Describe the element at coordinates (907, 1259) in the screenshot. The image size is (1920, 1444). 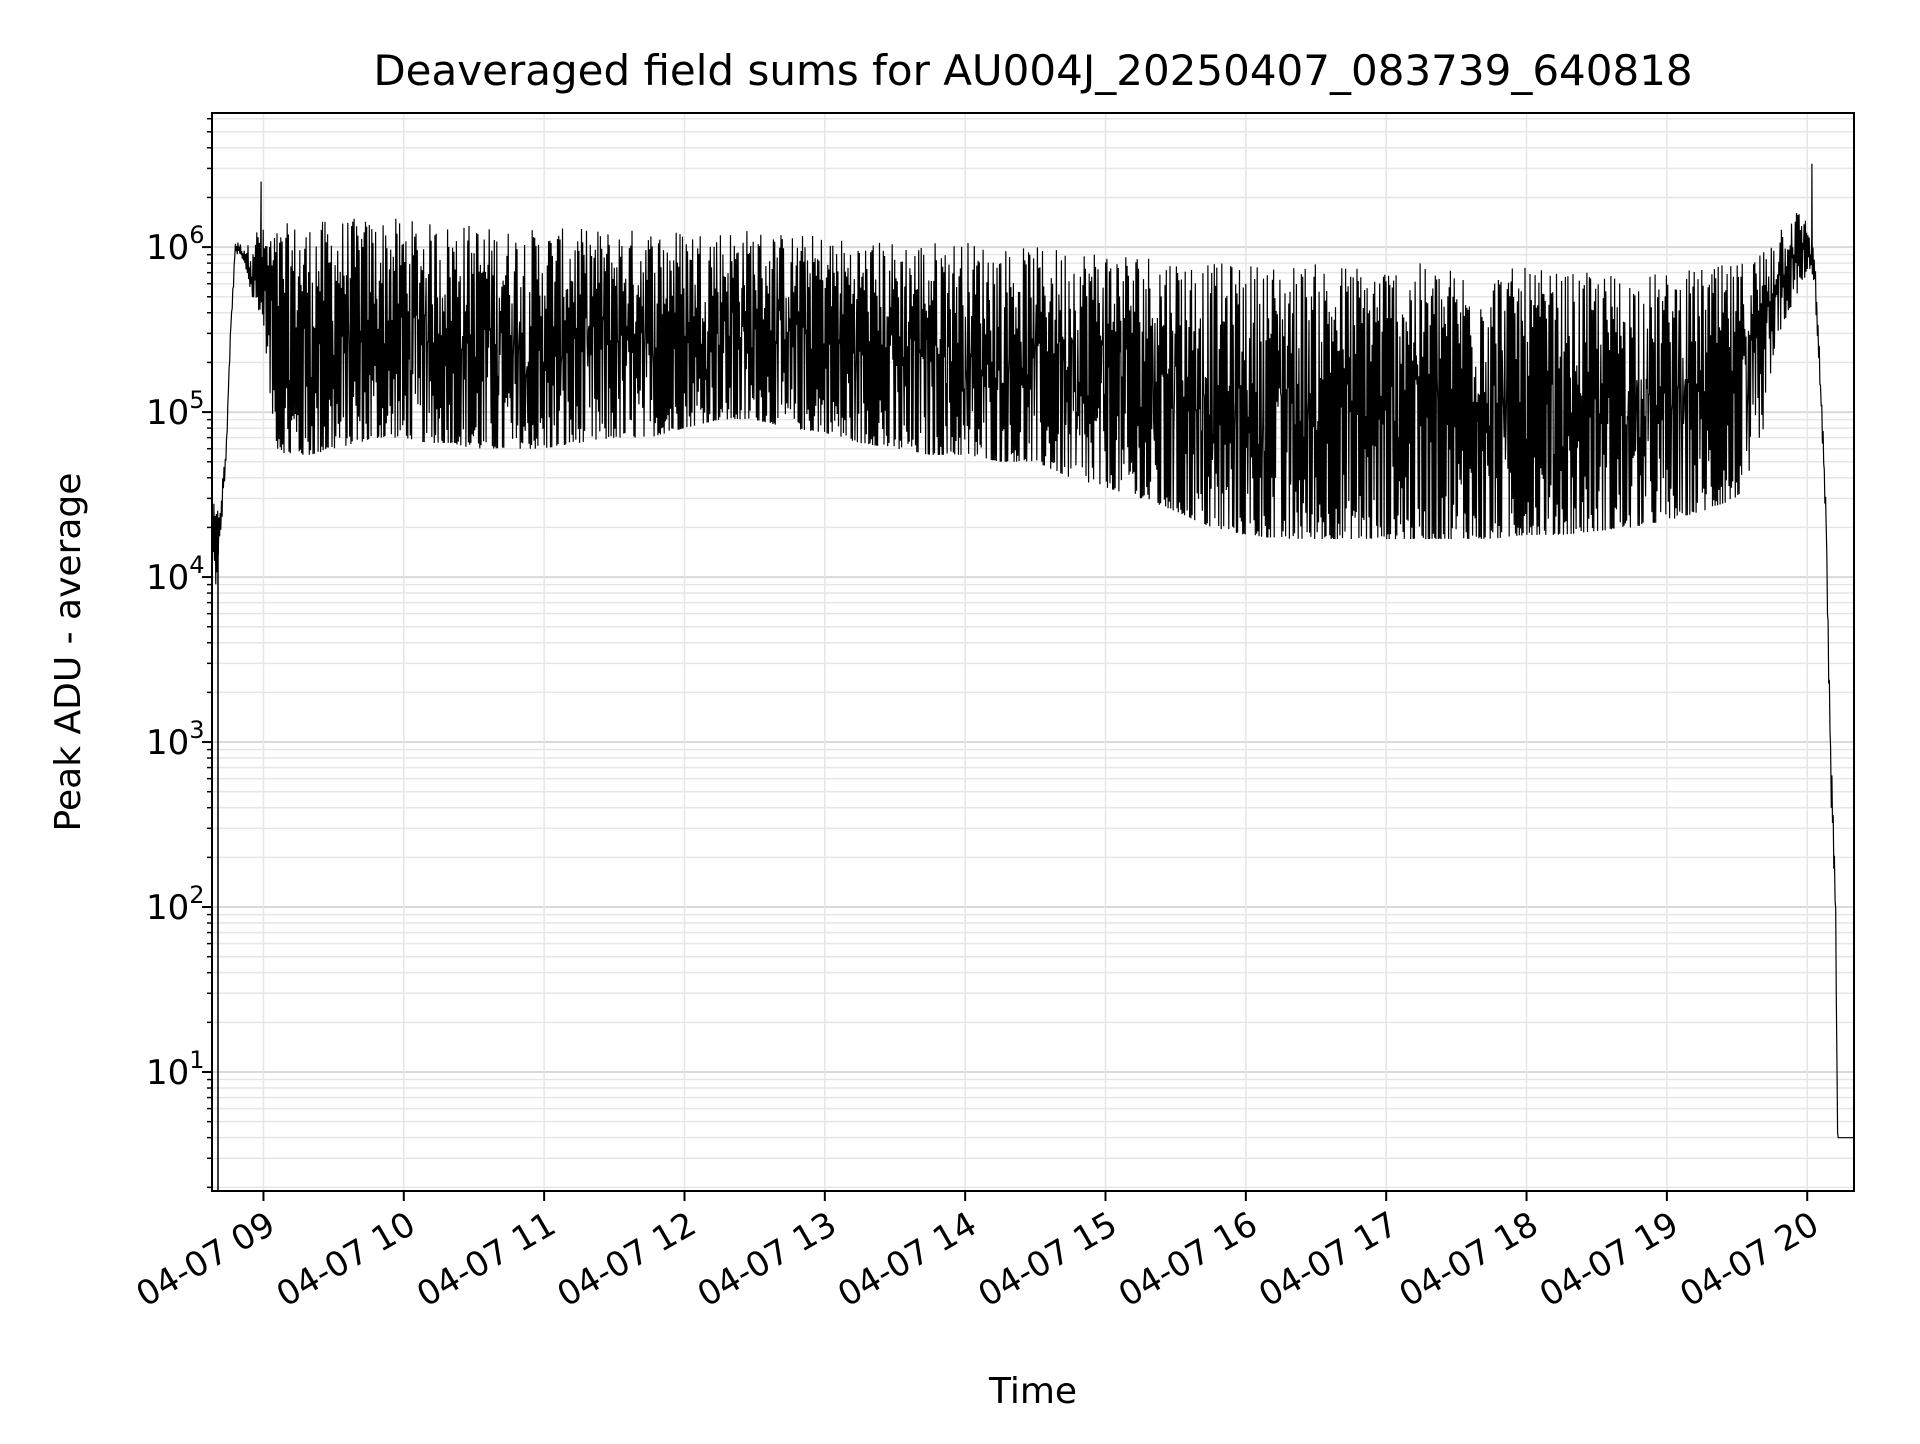
I see `x-tick-label: 04-07 14` at that location.